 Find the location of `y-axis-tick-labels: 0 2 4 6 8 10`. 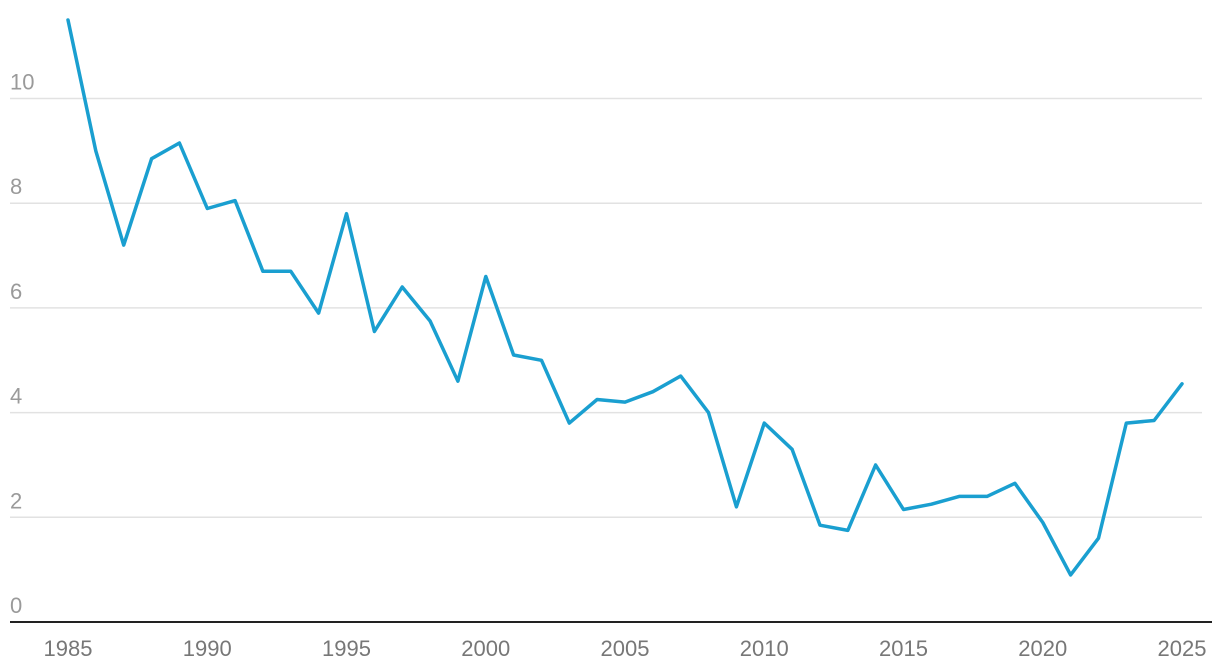

y-axis-tick-labels: 0 2 4 6 8 10 is located at coordinates (22, 344).